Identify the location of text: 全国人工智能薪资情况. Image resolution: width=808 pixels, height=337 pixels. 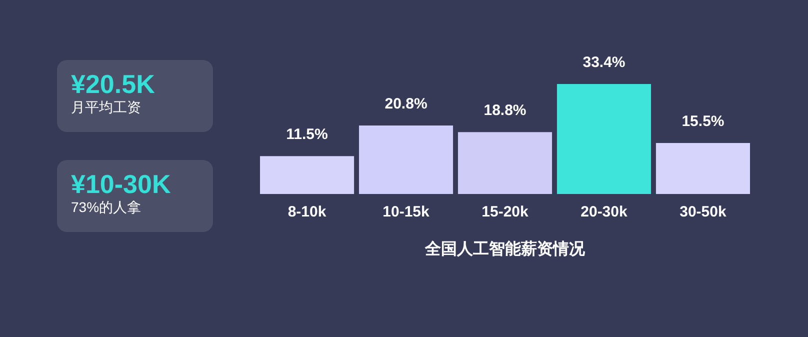
(505, 249).